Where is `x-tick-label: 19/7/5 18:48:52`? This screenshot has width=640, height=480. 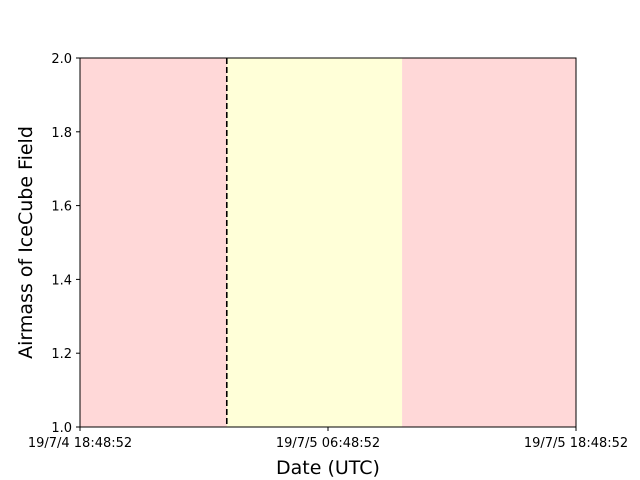
x-tick-label: 19/7/5 18:48:52 is located at coordinates (576, 443).